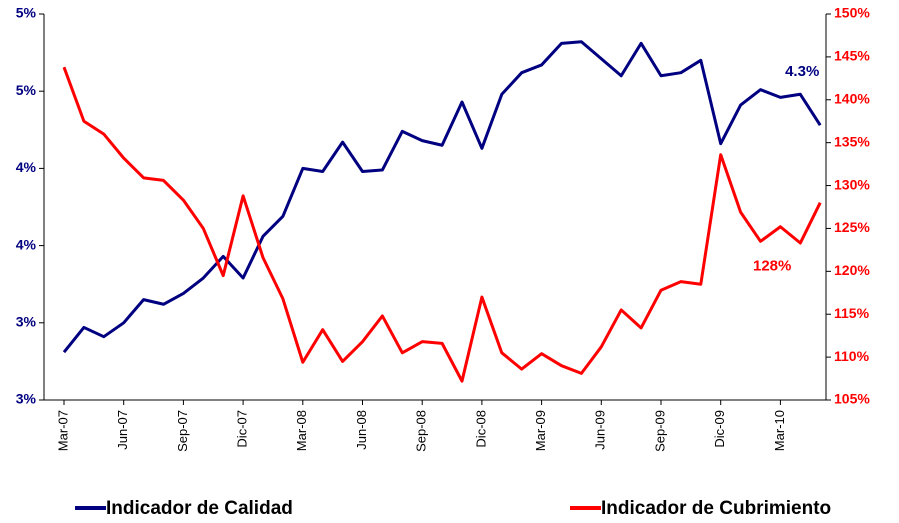  What do you see at coordinates (852, 56) in the screenshot?
I see `y2-tick-label: 145%` at bounding box center [852, 56].